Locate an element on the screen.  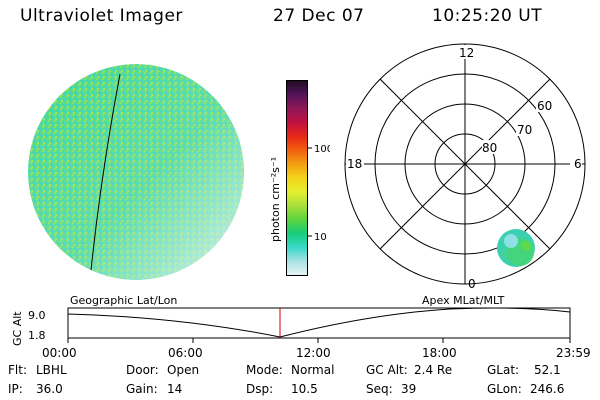
colorbar-tick-10: 10 is located at coordinates (320, 237).